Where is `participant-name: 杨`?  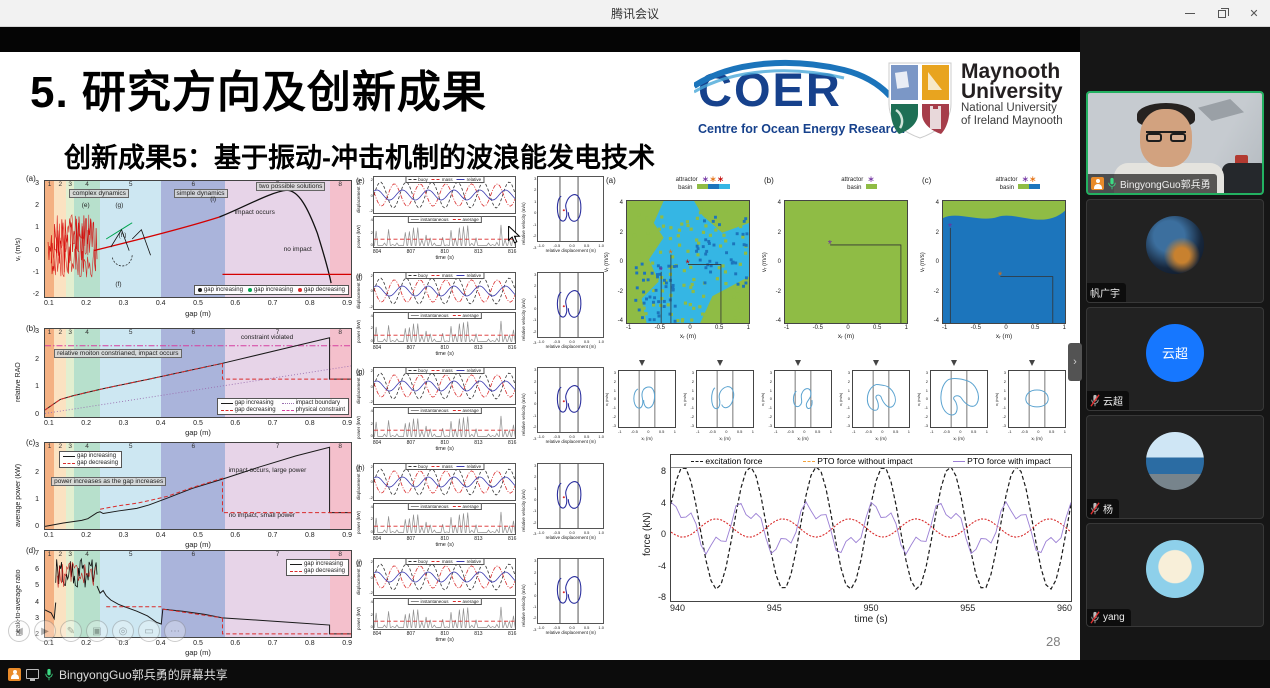 participant-name: 杨 is located at coordinates (1108, 510).